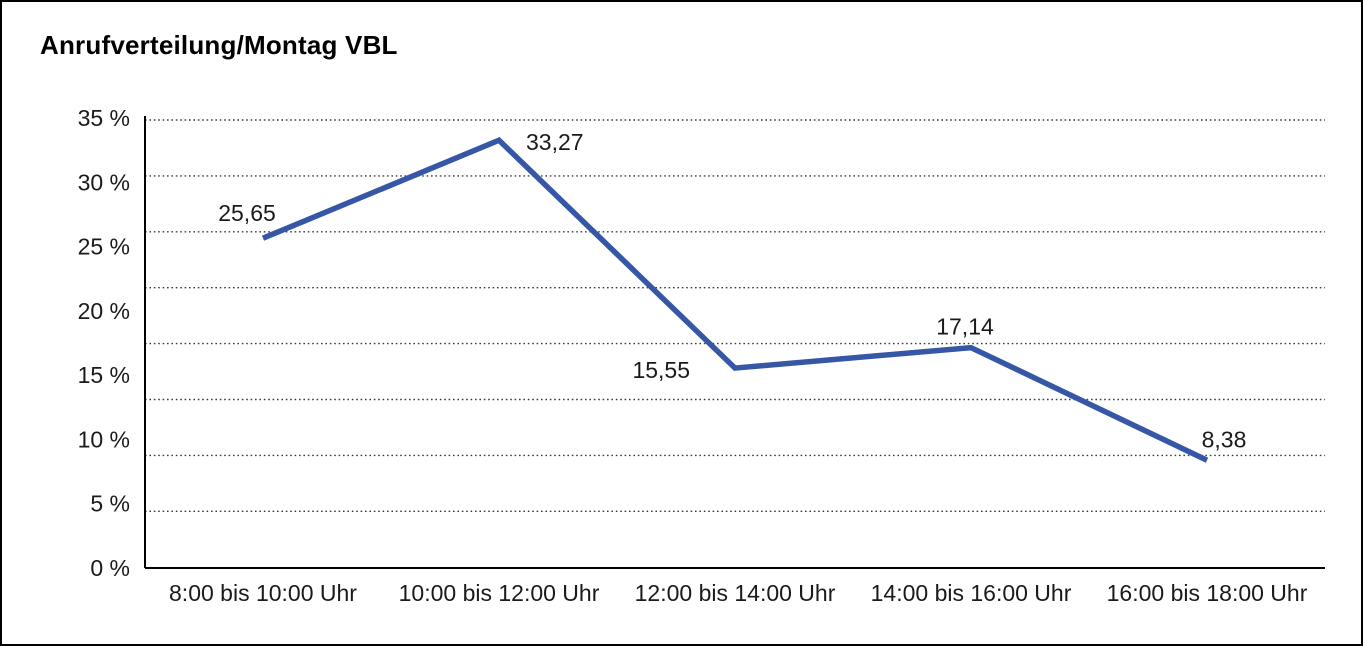 The height and width of the screenshot is (646, 1363). Describe the element at coordinates (110, 504) in the screenshot. I see `y-axis-tick-label: 5 %` at that location.